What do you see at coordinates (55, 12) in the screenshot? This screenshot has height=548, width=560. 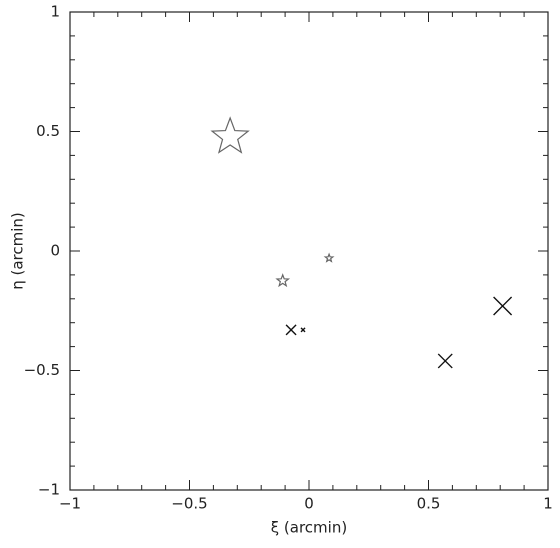 I see `y-tick-label: 1` at bounding box center [55, 12].